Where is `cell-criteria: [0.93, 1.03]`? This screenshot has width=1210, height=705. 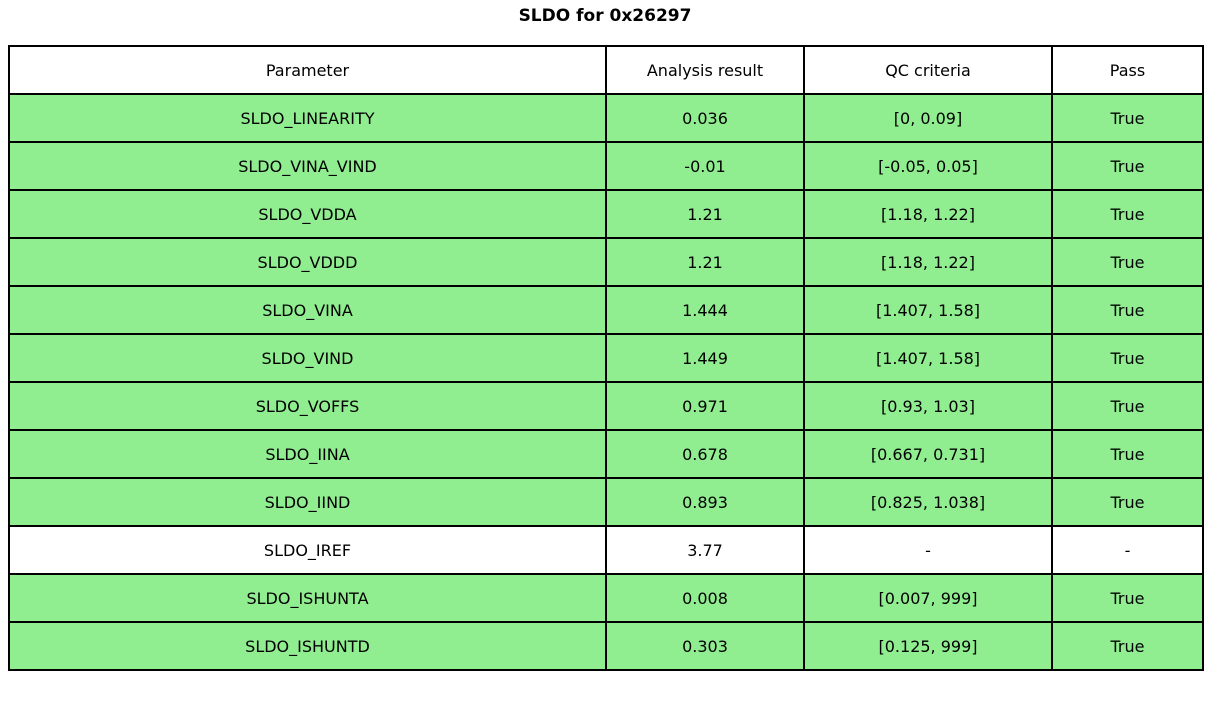 cell-criteria: [0.93, 1.03] is located at coordinates (928, 406).